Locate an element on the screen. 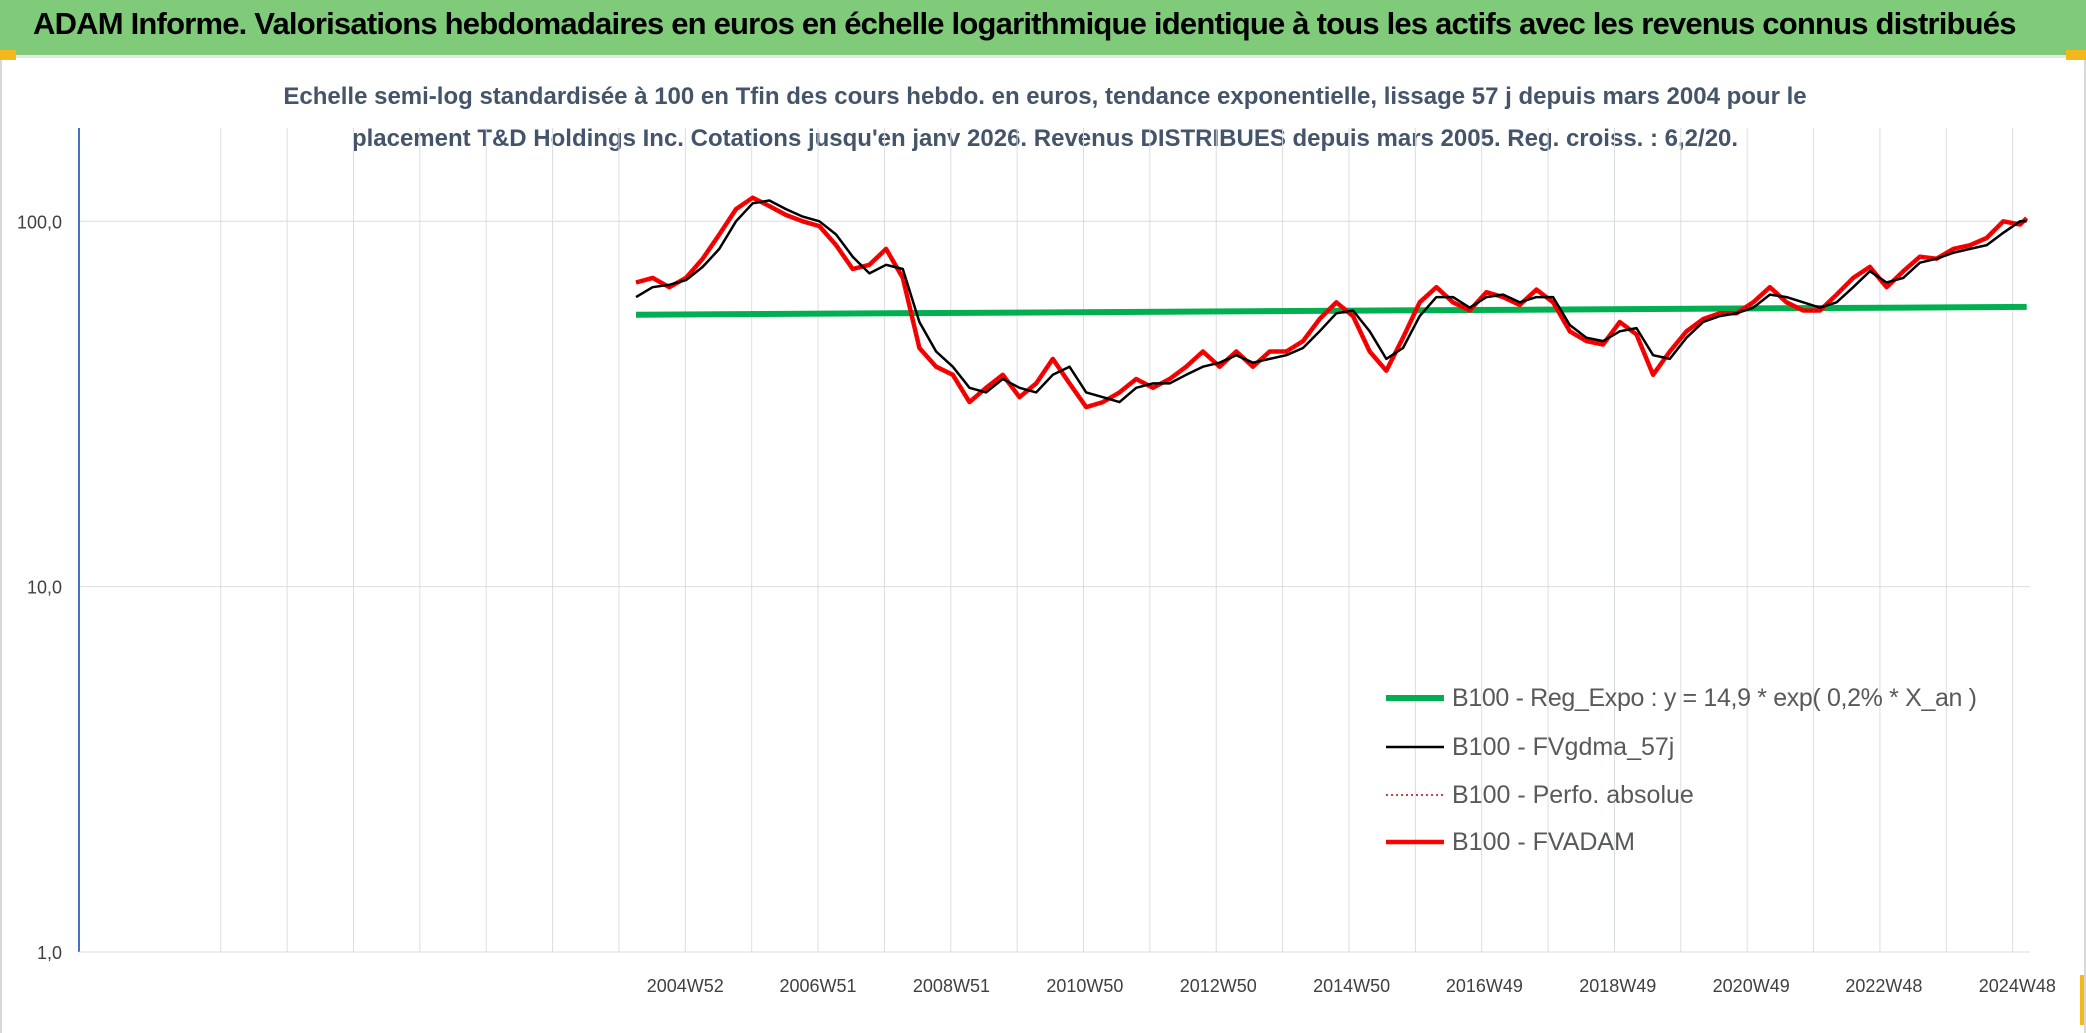  x-tick-label: 2006W51 is located at coordinates (818, 986).